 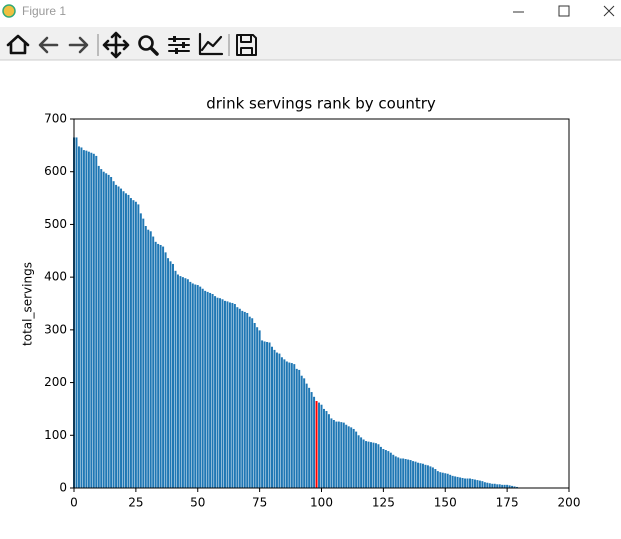 What do you see at coordinates (383, 503) in the screenshot?
I see `x-tick-label: 125` at bounding box center [383, 503].